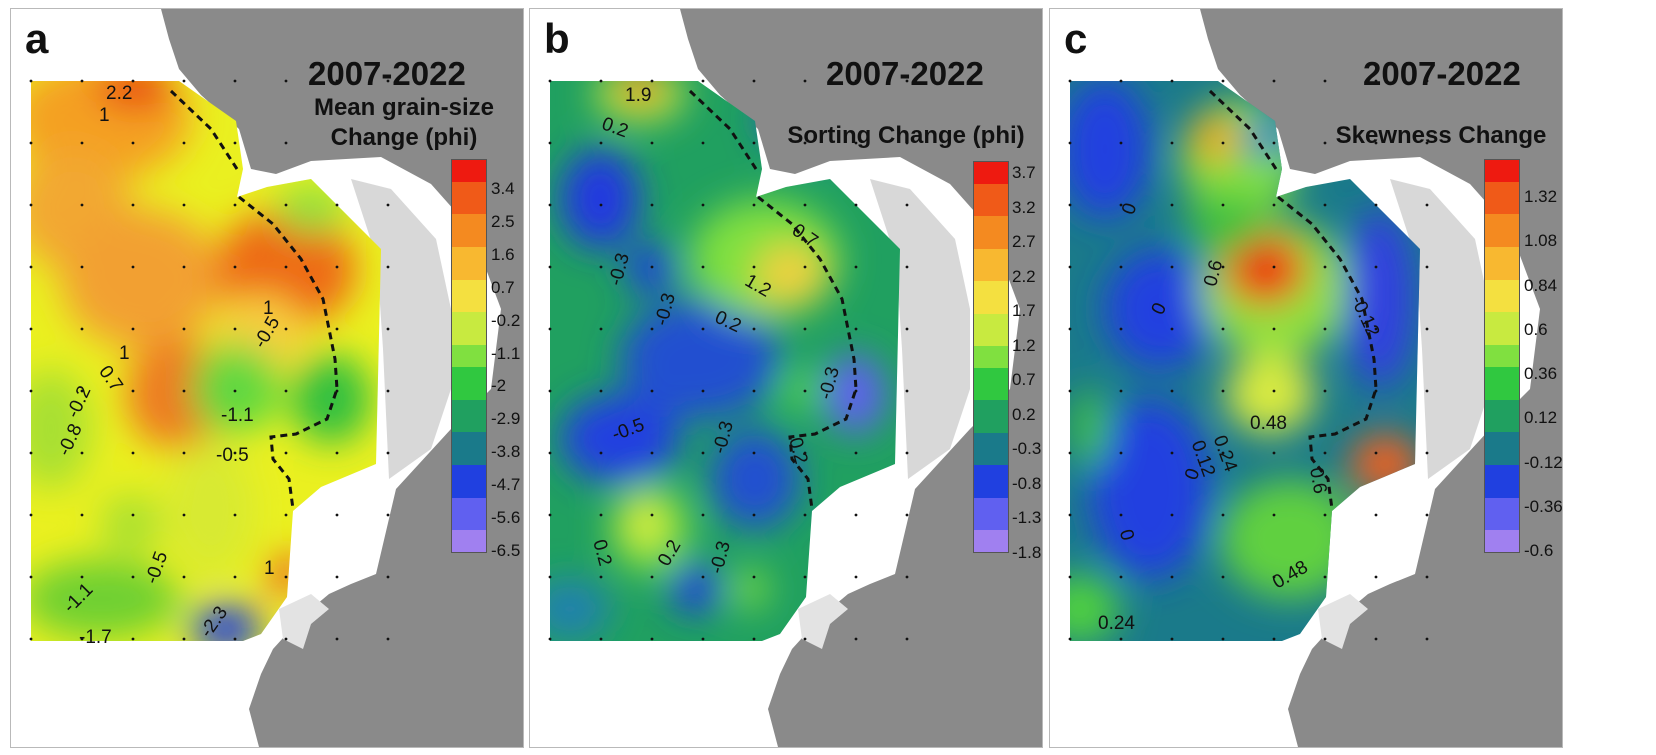 The image size is (1656, 755). I want to click on colorbar-tick-label: 1.08, so click(1541, 241).